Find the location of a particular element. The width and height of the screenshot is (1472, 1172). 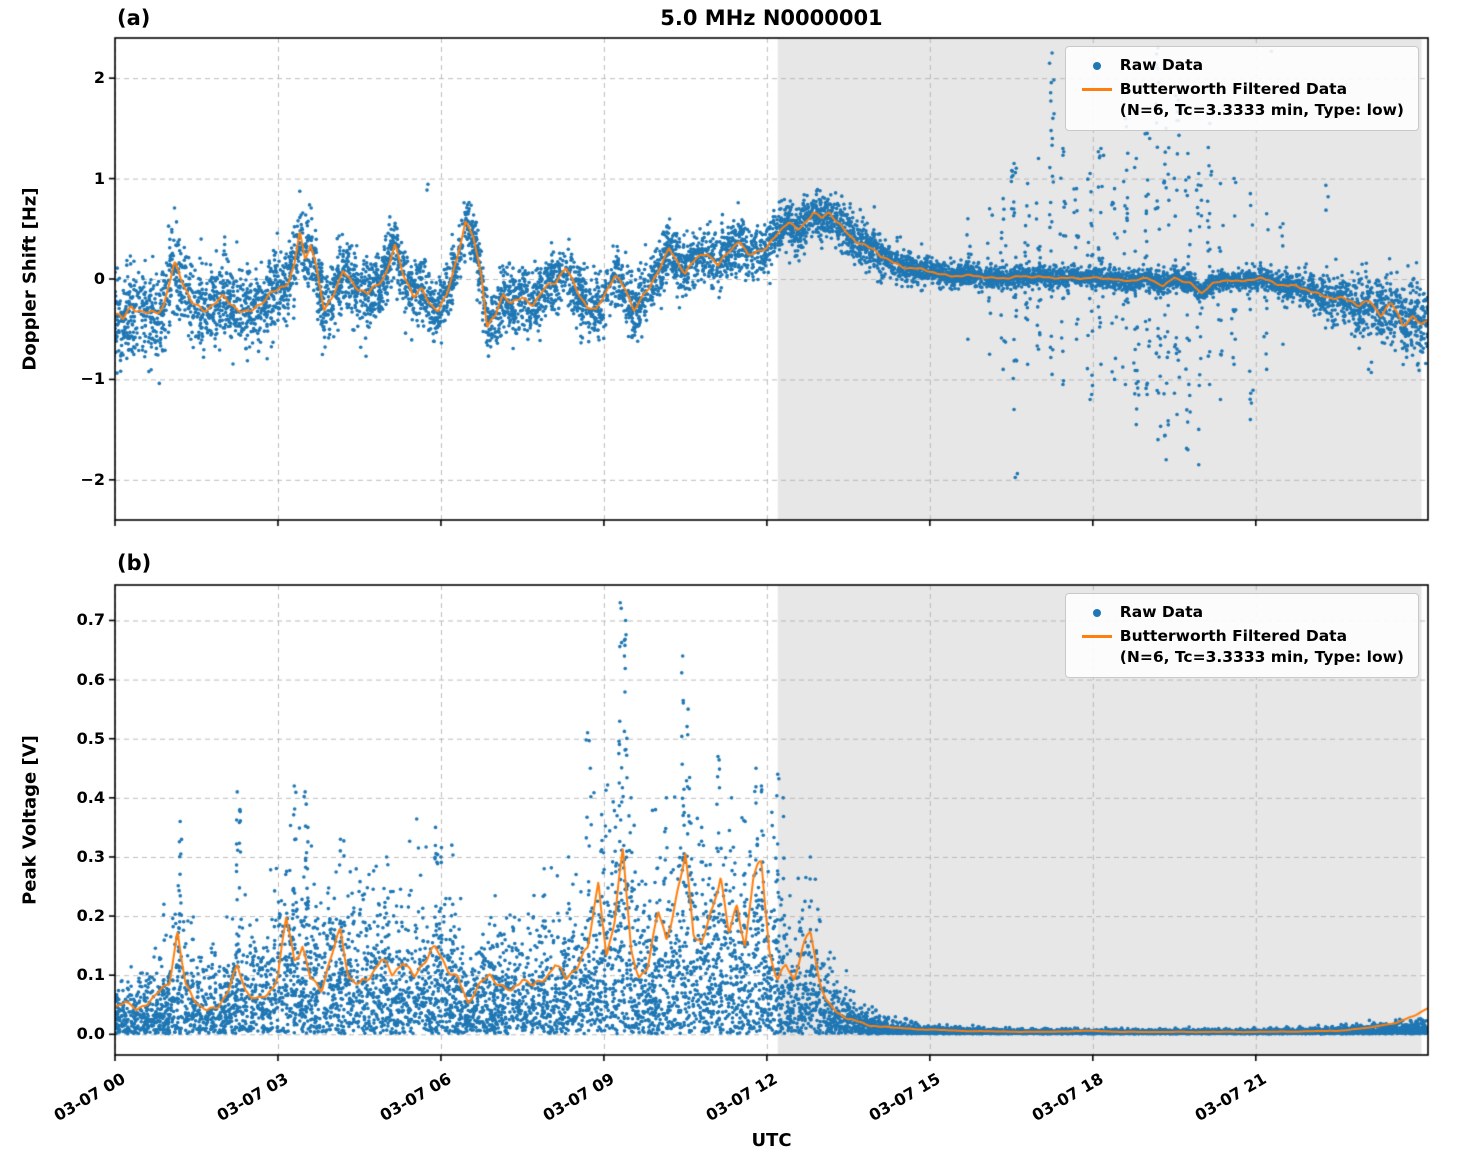

y-tick-label: −1 is located at coordinates (92, 379).